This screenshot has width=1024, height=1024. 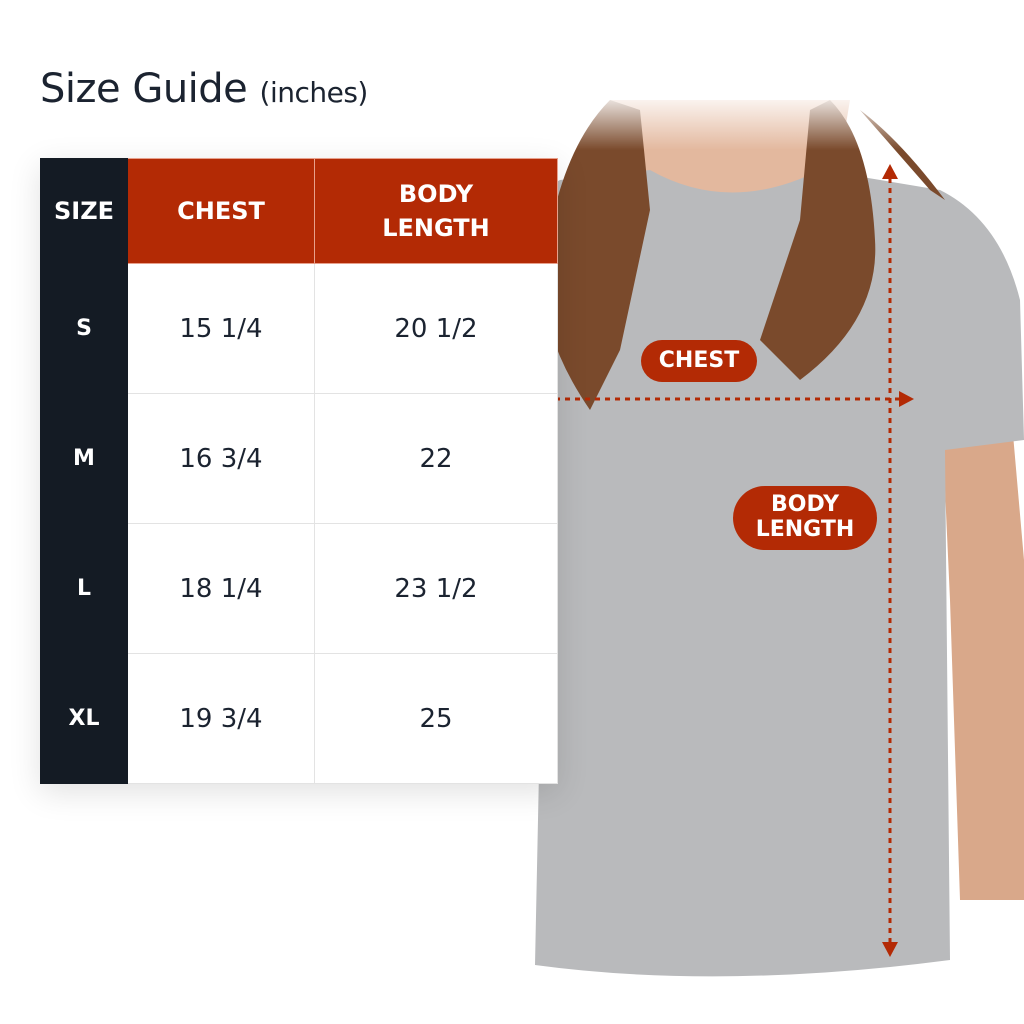 What do you see at coordinates (436, 718) in the screenshot?
I see `length-cell: 25` at bounding box center [436, 718].